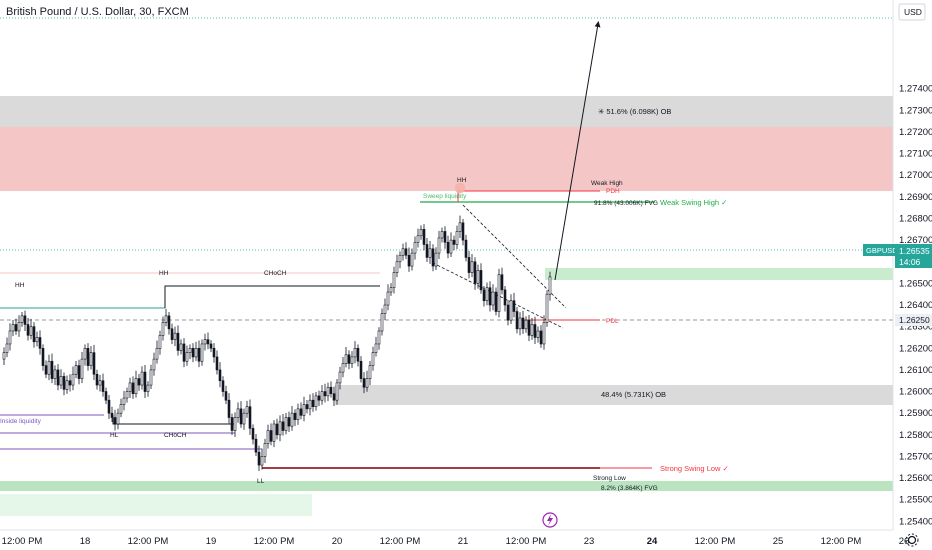 The image size is (932, 550). What do you see at coordinates (778, 541) in the screenshot?
I see `x-tick-label: 25` at bounding box center [778, 541].